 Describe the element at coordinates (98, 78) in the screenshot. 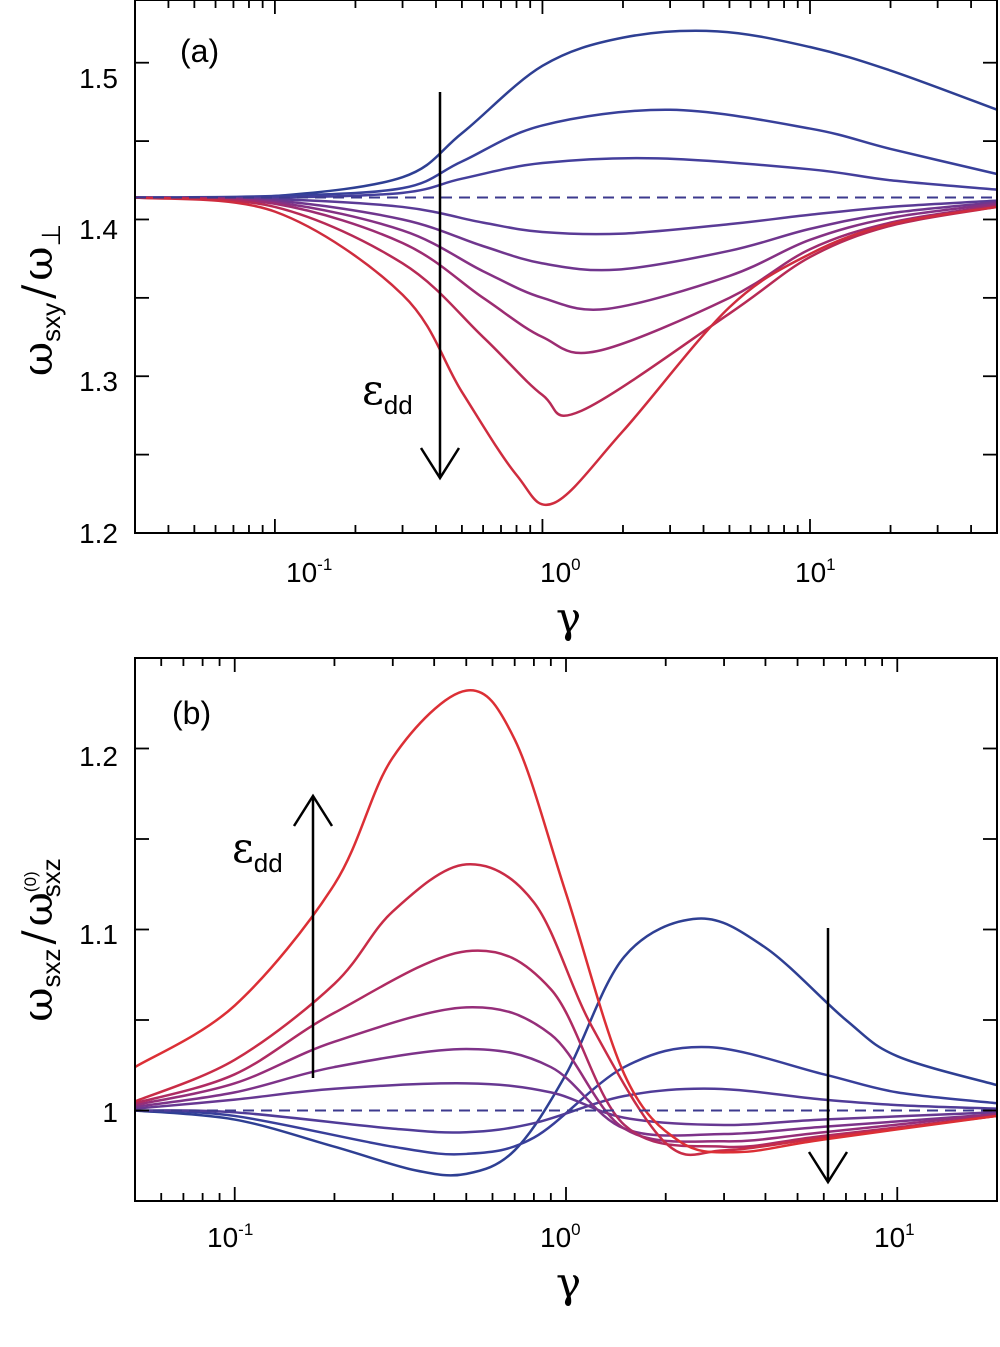

I see `y-tick-label: 1.5` at that location.